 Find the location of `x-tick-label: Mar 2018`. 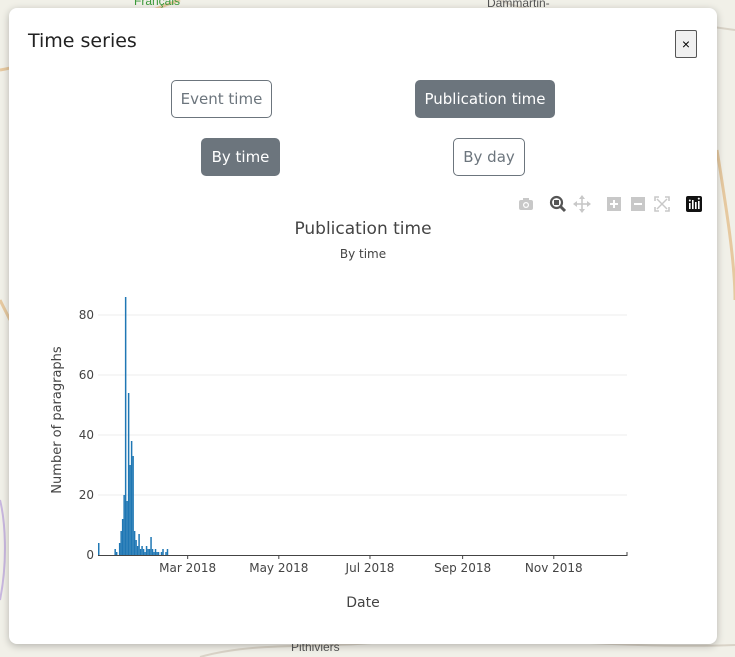

x-tick-label: Mar 2018 is located at coordinates (187, 568).